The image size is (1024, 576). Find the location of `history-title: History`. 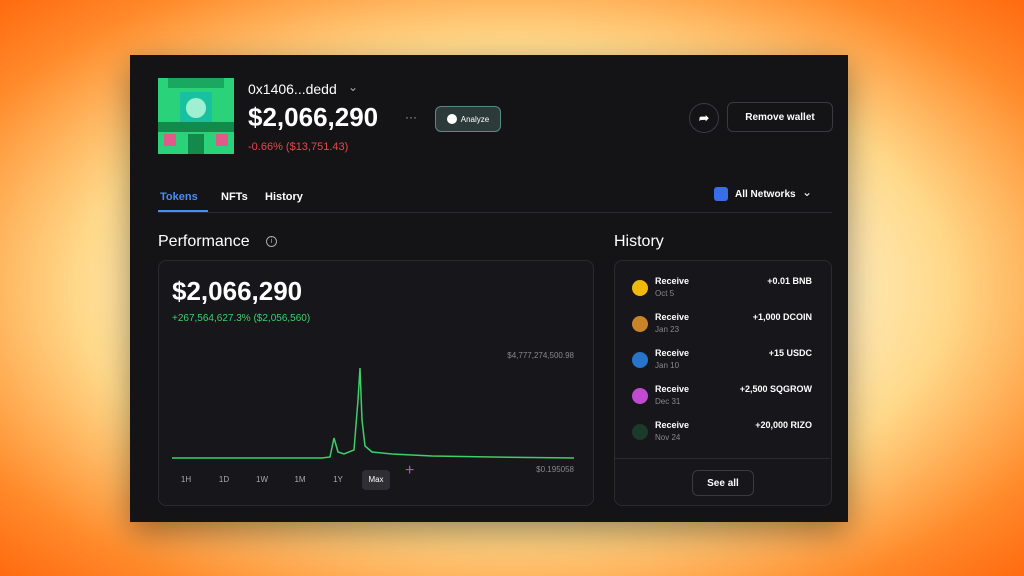

history-title: History is located at coordinates (639, 241).